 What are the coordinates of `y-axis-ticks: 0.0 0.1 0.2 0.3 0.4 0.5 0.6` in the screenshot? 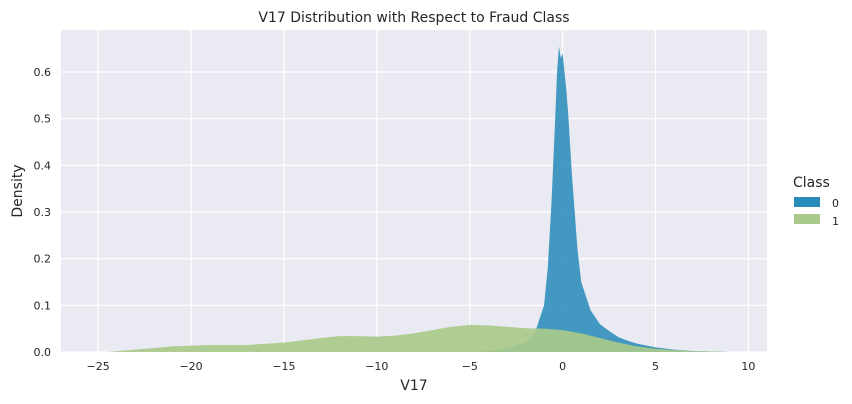 It's located at (43, 212).